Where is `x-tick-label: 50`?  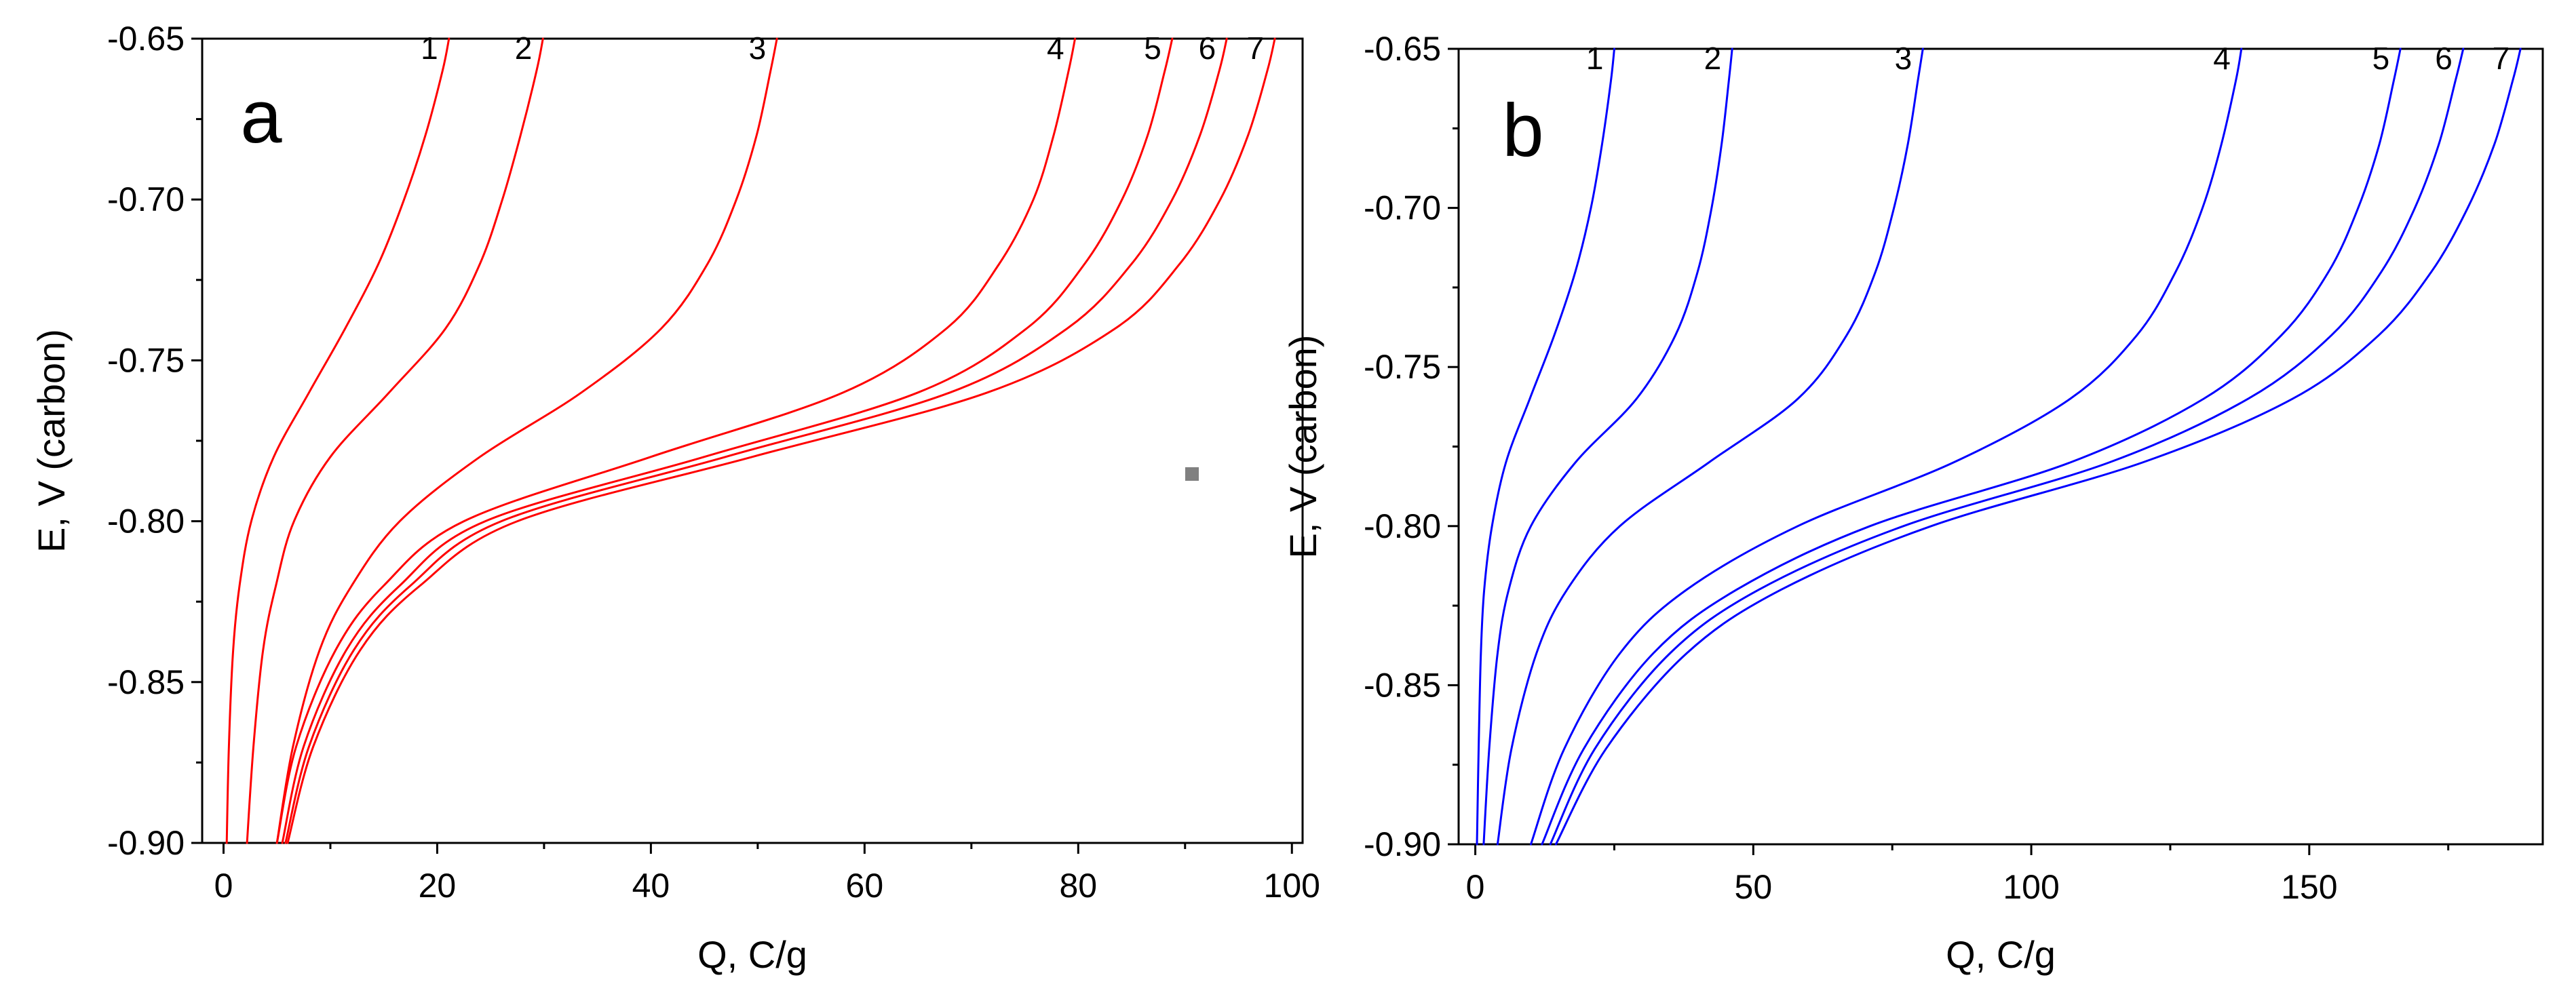
x-tick-label: 50 is located at coordinates (1754, 887).